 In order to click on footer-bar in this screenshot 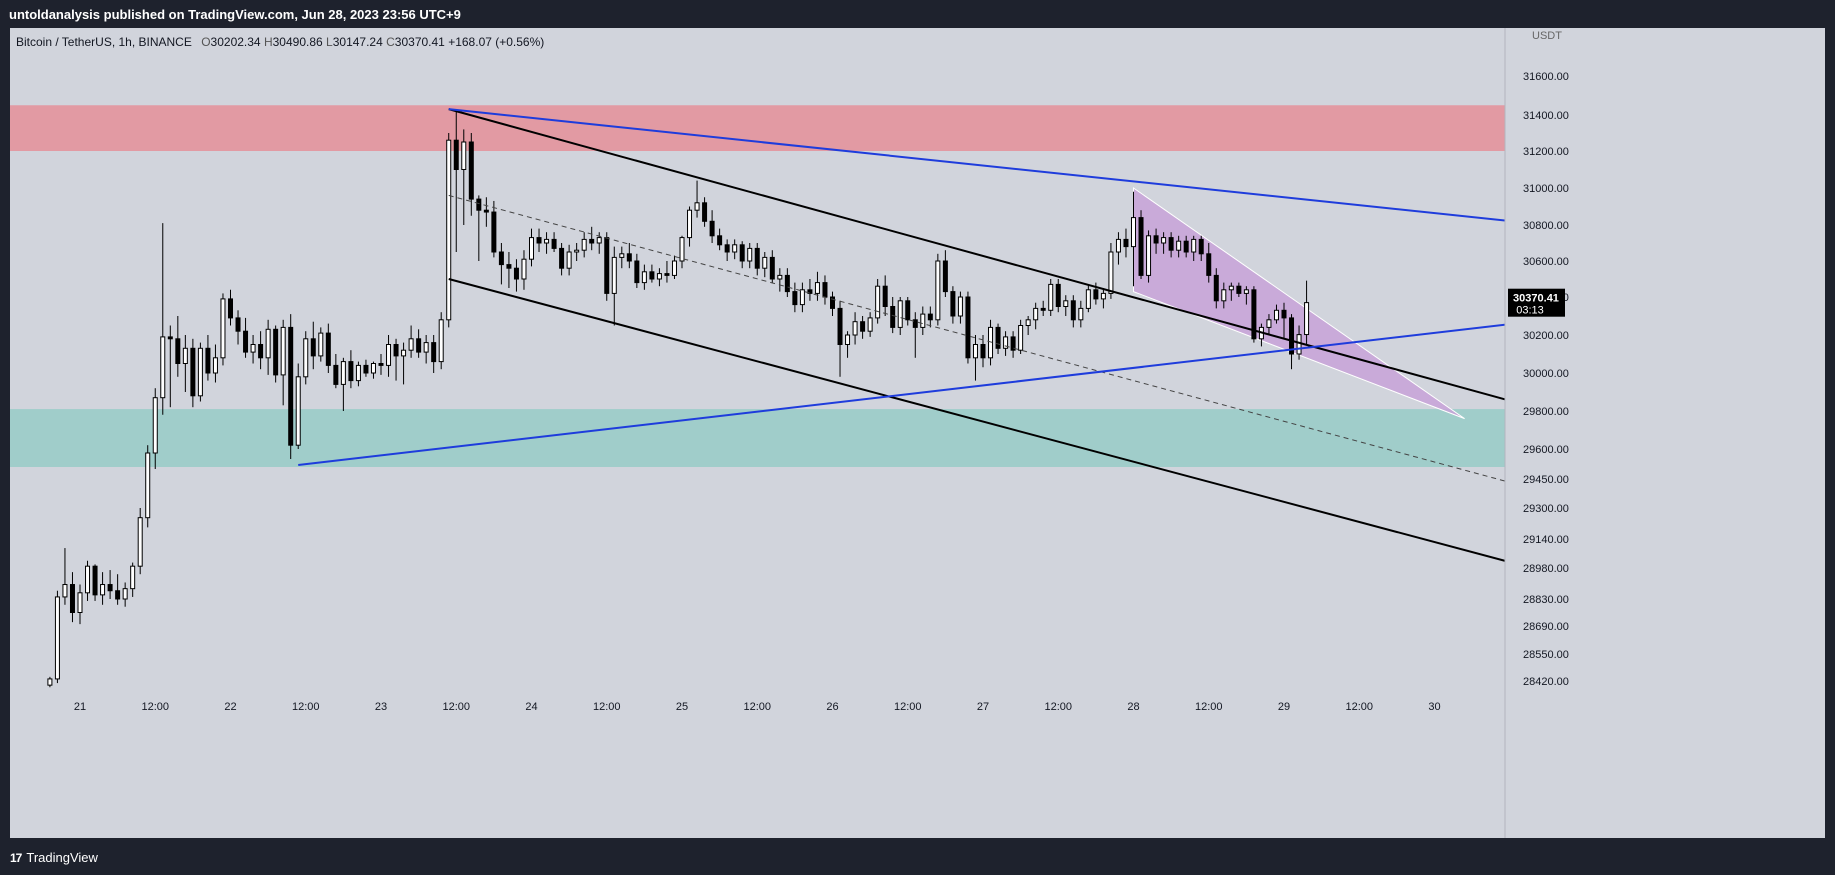, I will do `click(917, 857)`.